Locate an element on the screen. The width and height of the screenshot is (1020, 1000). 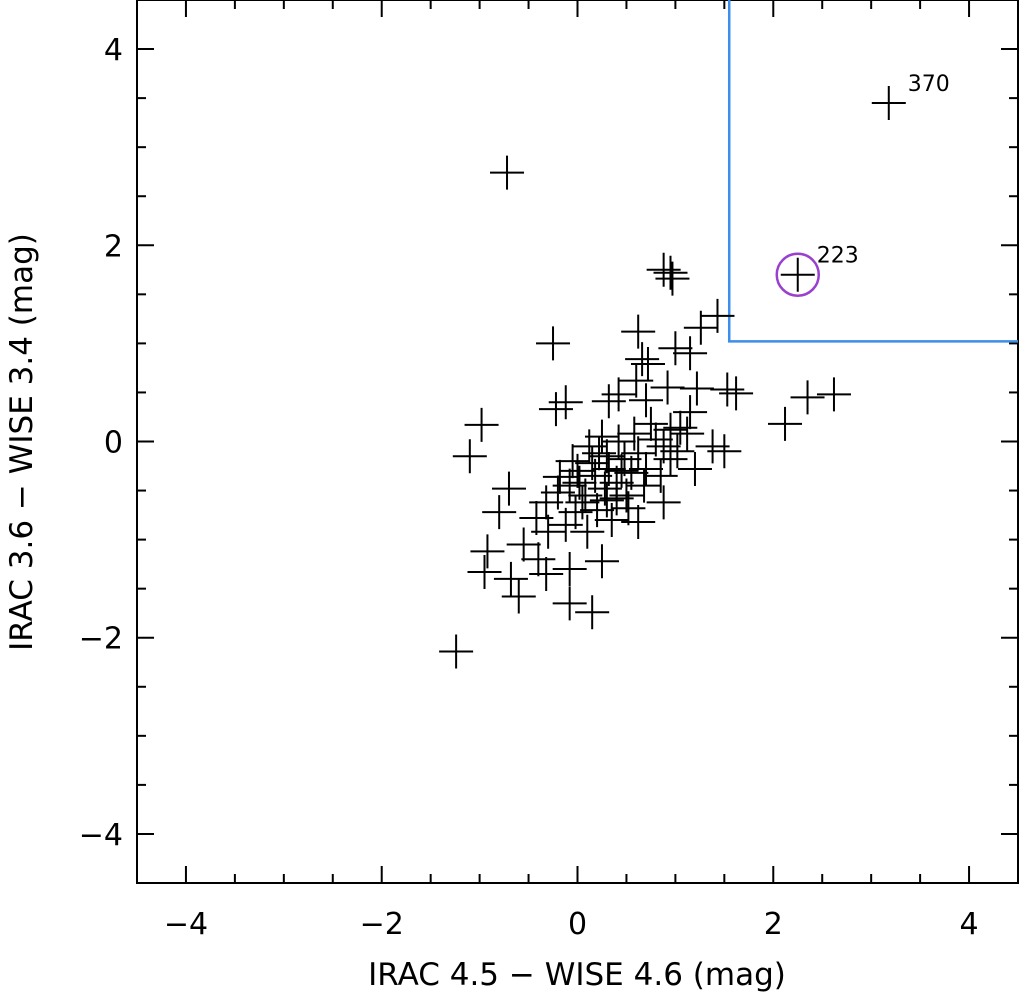
y-tick-label: 0 is located at coordinates (113, 443).